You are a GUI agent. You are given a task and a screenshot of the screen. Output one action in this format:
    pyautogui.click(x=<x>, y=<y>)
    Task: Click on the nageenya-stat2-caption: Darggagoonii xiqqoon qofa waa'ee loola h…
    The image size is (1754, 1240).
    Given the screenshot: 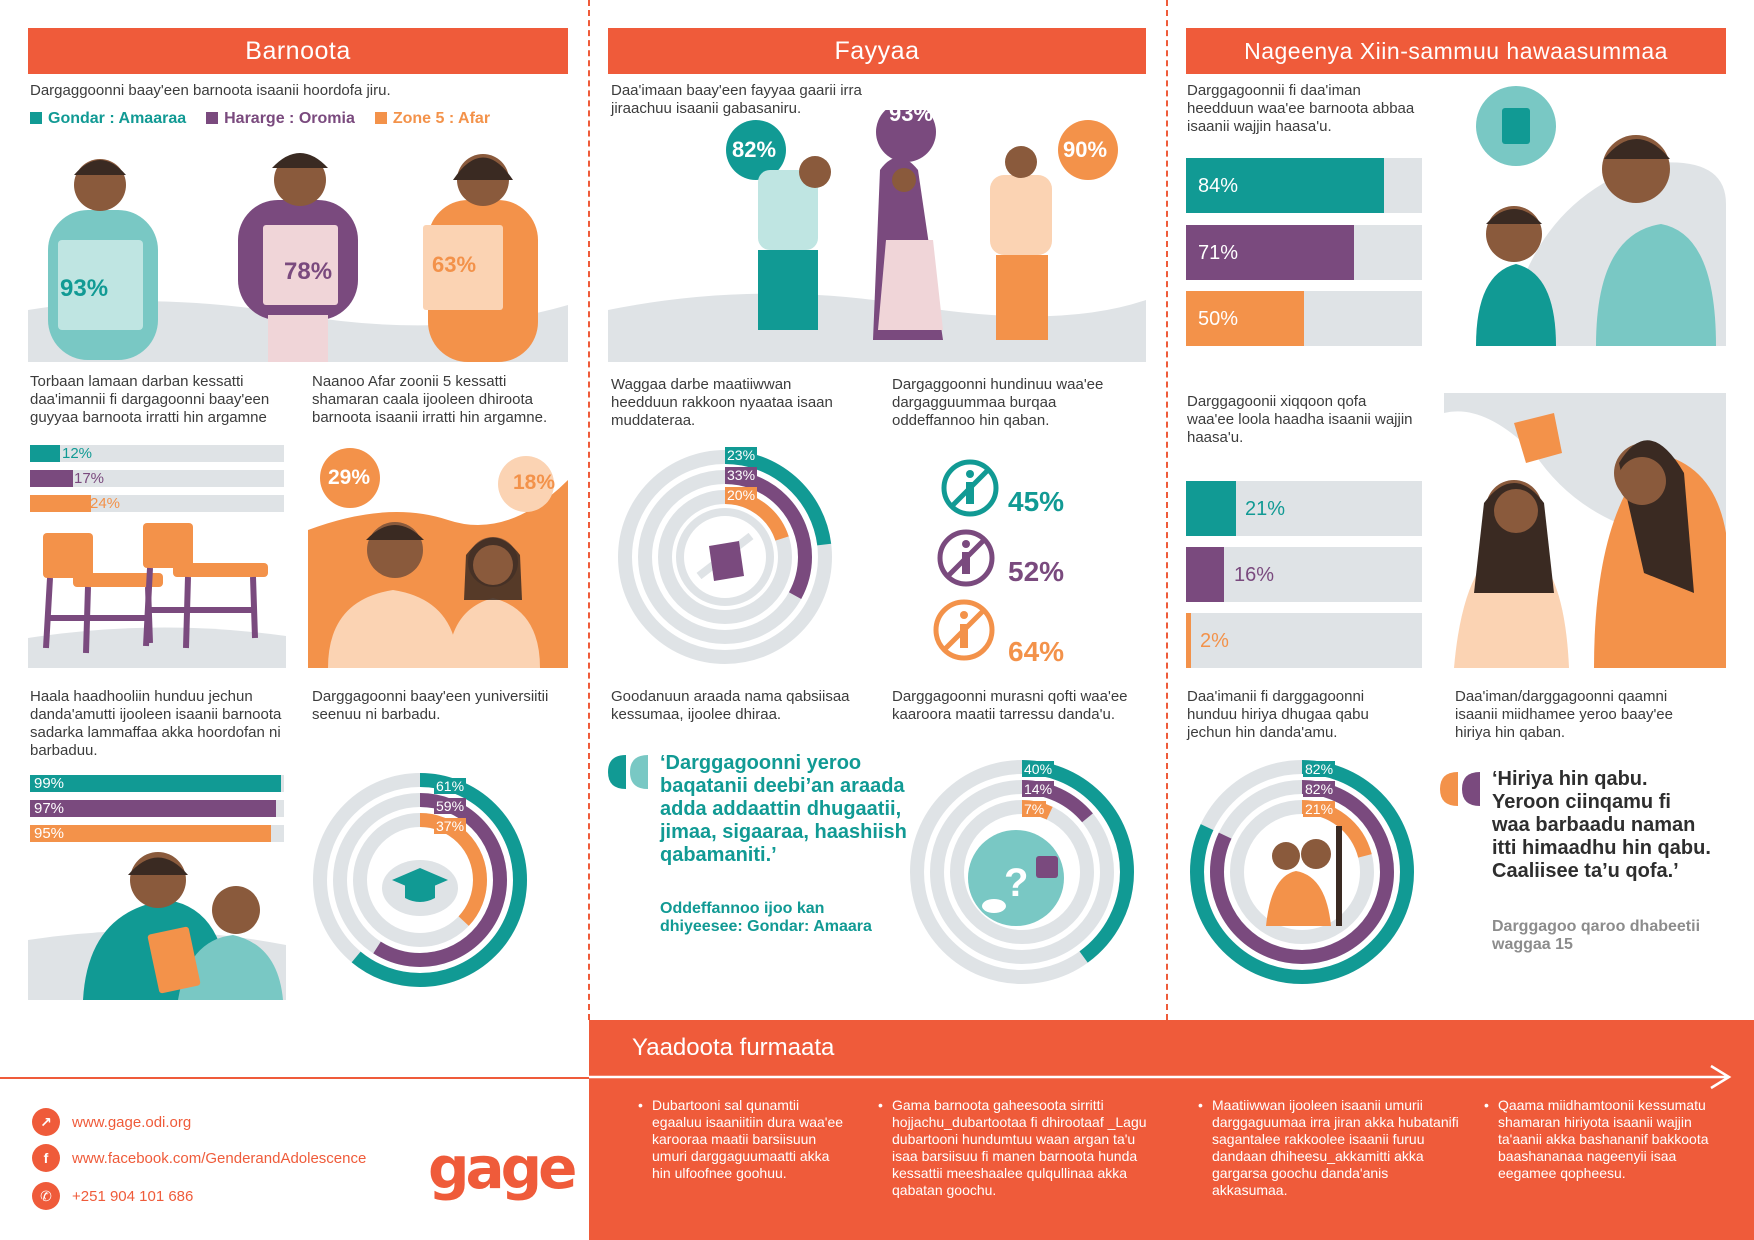 What is the action you would take?
    pyautogui.click(x=1300, y=419)
    